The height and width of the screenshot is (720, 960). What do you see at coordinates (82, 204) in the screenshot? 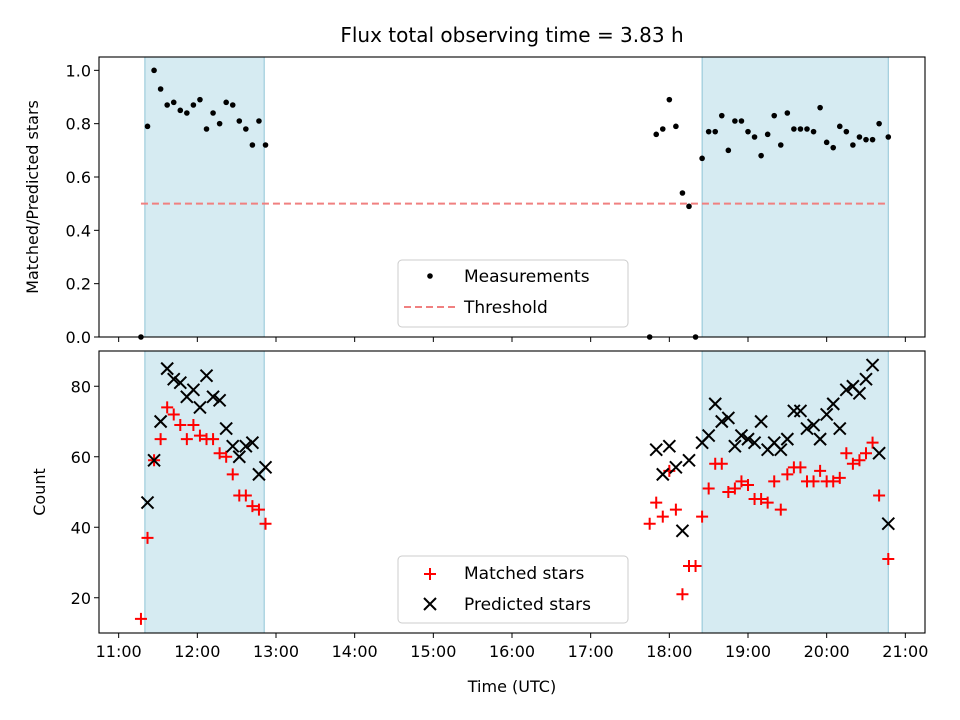
I see `top-y-ticks: 0.0 0.2 0.4 0.6 0.8 1.0` at bounding box center [82, 204].